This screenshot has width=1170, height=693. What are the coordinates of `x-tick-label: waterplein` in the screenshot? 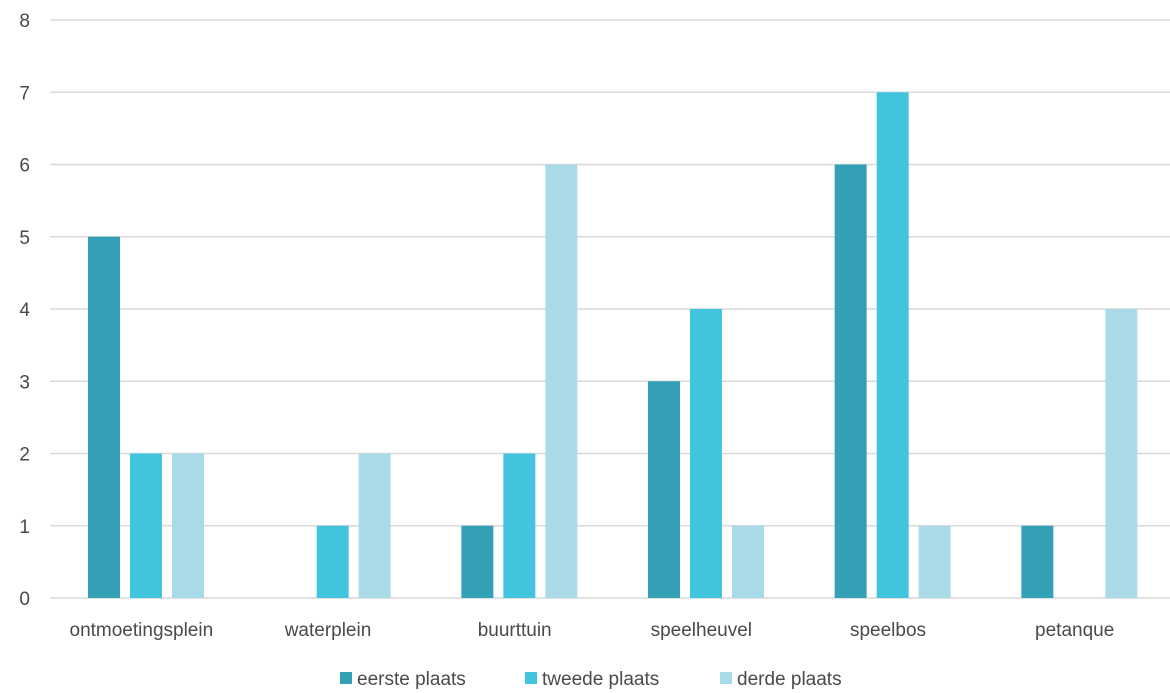 It's located at (328, 630).